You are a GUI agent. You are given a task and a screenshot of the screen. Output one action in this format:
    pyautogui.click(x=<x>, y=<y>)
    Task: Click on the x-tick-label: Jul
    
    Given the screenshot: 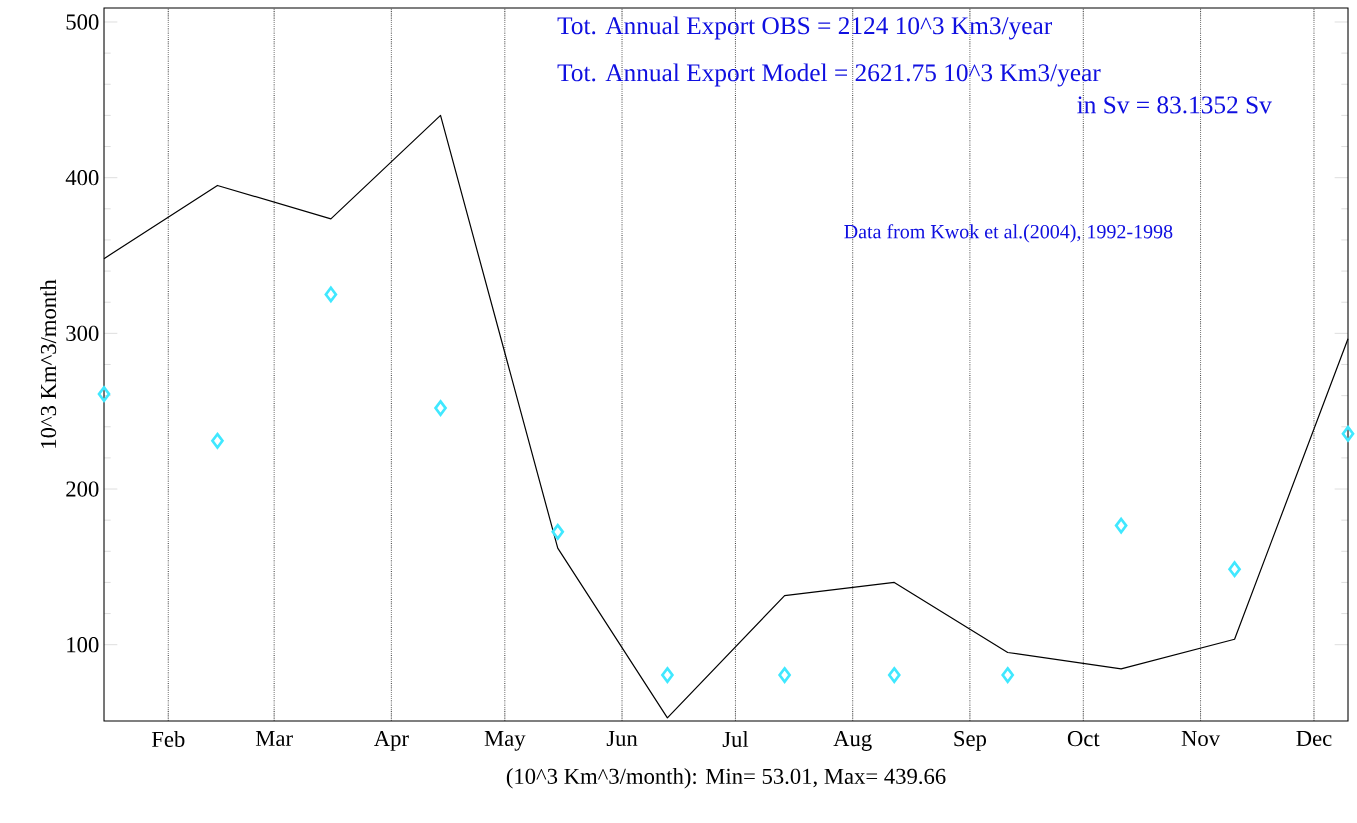 What is the action you would take?
    pyautogui.click(x=735, y=739)
    